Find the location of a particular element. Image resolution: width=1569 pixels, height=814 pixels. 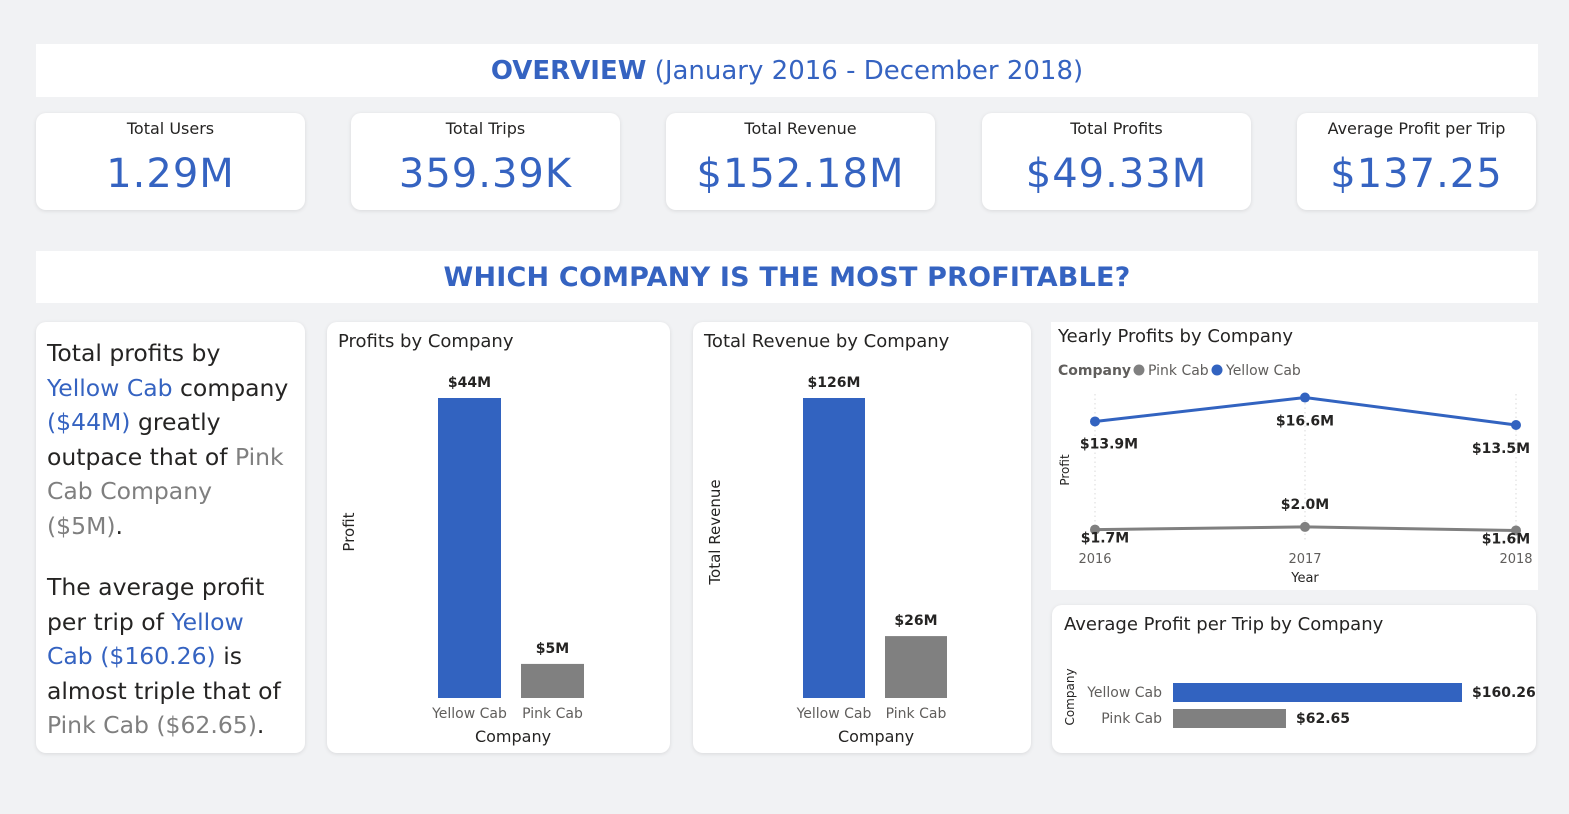

y-axis-label: Total Revenue is located at coordinates (715, 532).